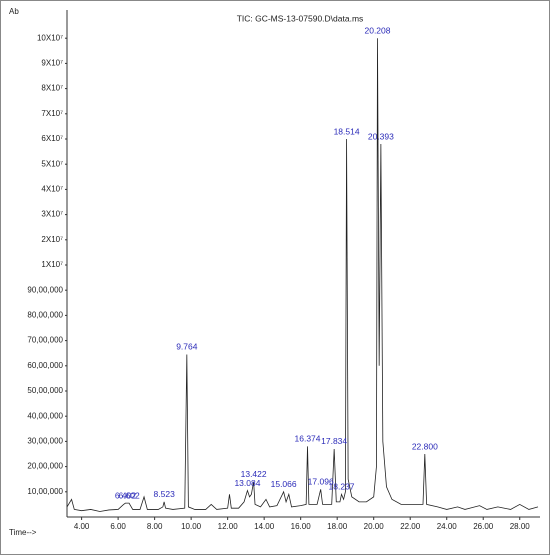 The width and height of the screenshot is (550, 555). I want to click on x-tick-label: 10.00, so click(191, 526).